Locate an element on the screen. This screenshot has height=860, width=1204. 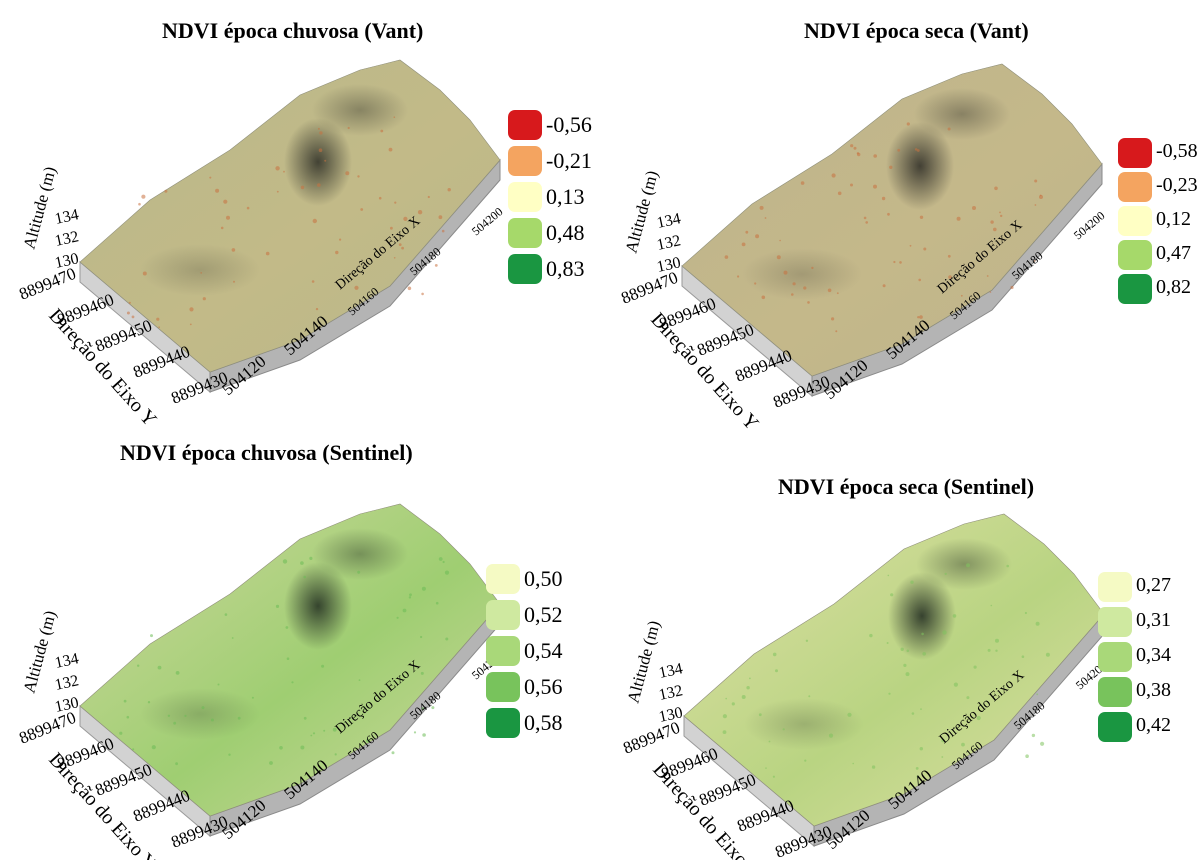
legend-item: 0,13 is located at coordinates (573, 200).